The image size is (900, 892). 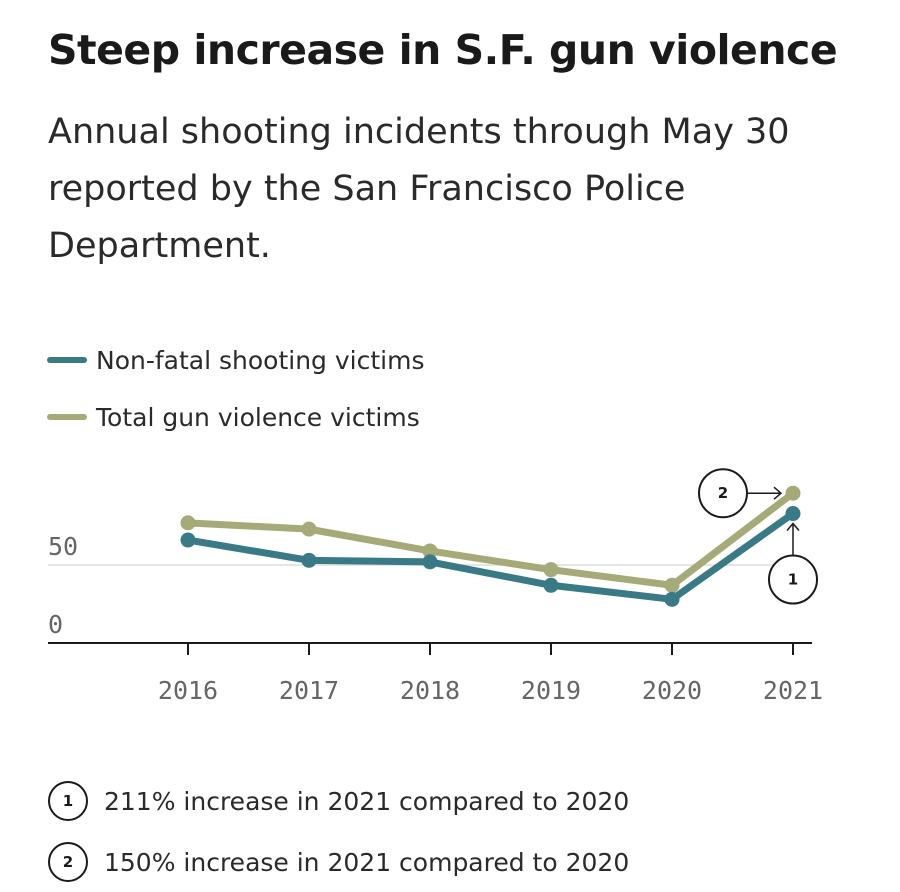 What do you see at coordinates (672, 599) in the screenshot?
I see `data-point-non-fatal-2020` at bounding box center [672, 599].